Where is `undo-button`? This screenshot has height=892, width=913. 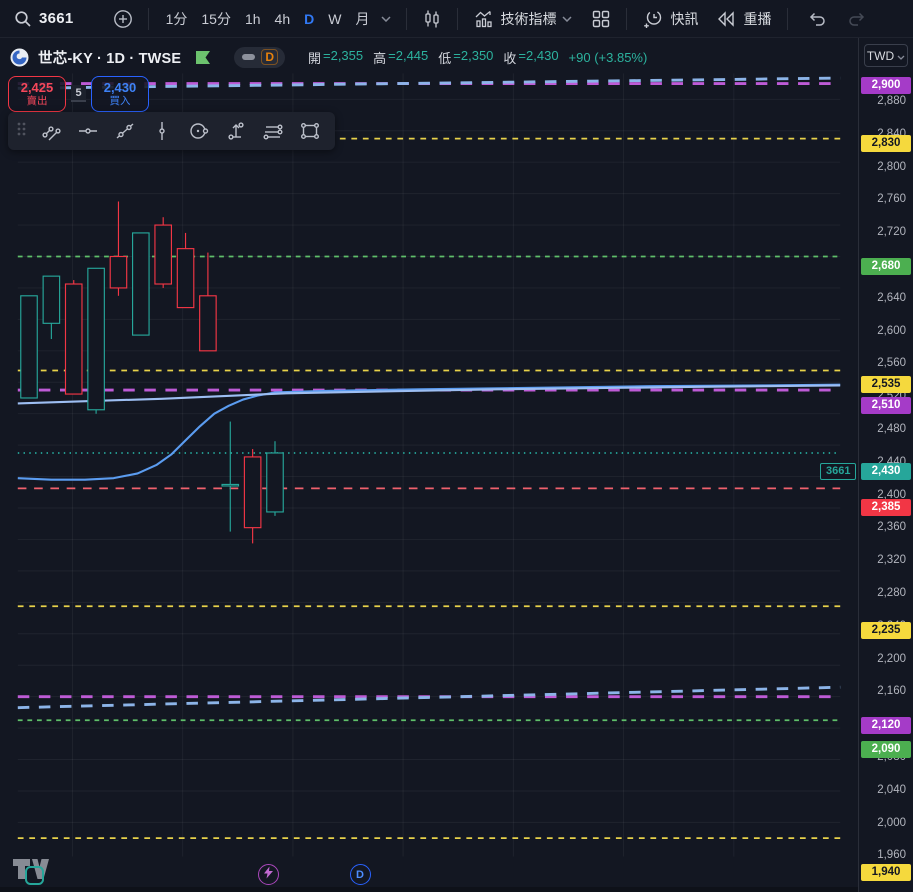
undo-button is located at coordinates (817, 19).